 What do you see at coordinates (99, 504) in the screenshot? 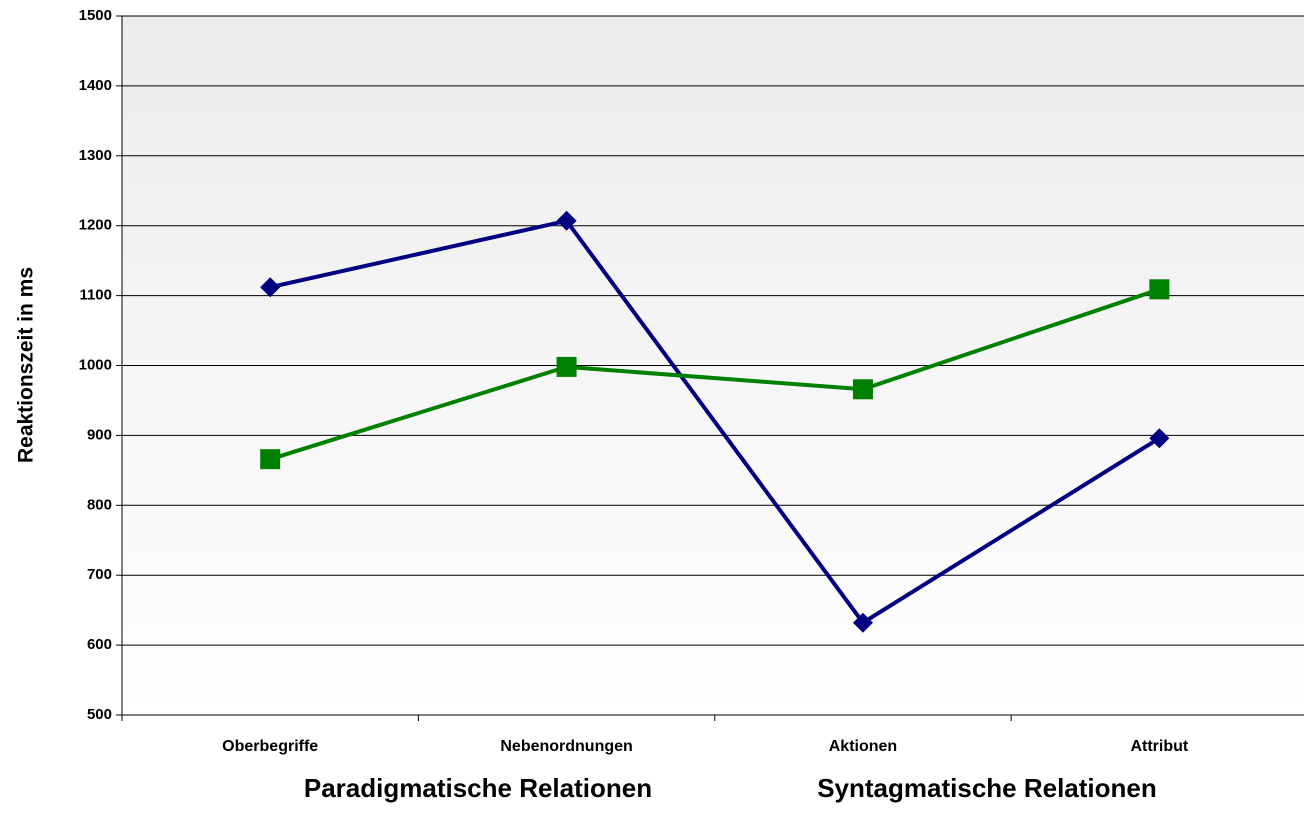
I see `y-tick-label: 800` at bounding box center [99, 504].